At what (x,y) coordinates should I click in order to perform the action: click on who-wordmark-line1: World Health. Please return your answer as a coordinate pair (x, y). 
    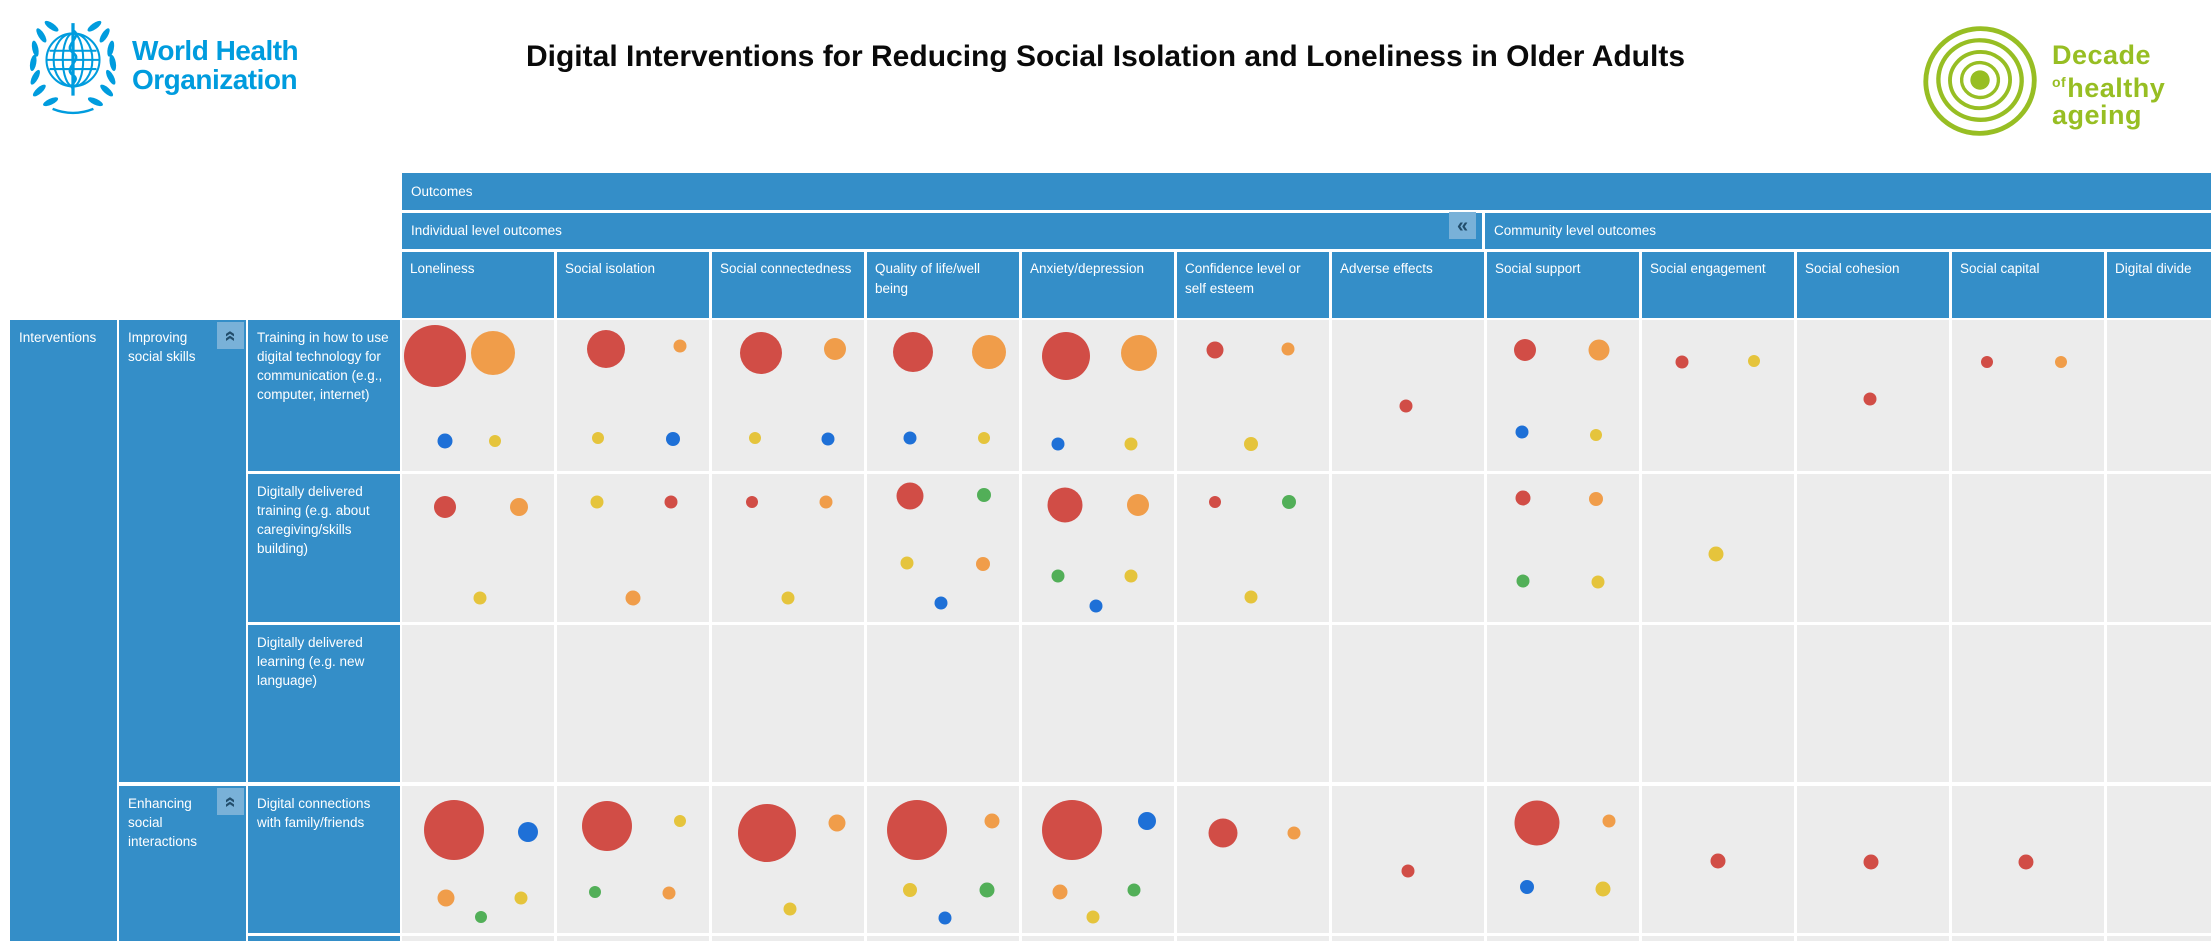
    Looking at the image, I should click on (215, 50).